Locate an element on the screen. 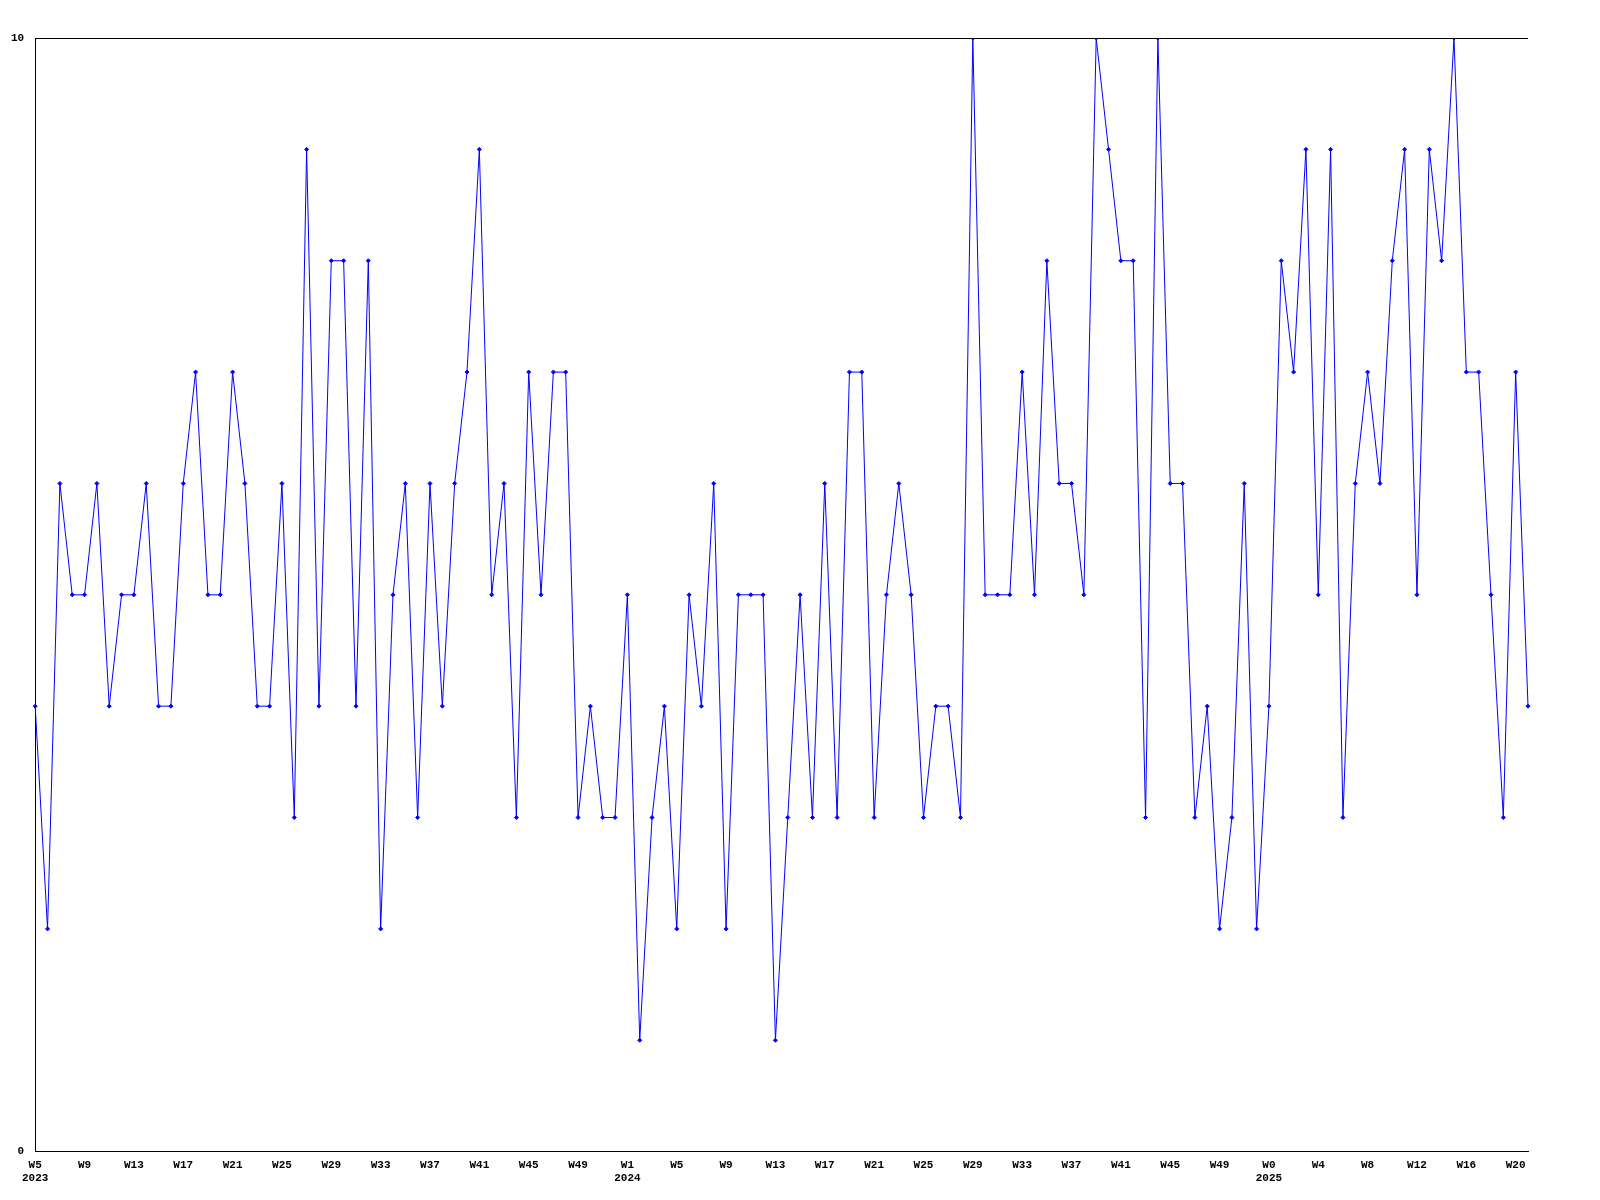 The width and height of the screenshot is (1600, 1200). x-tick-label: W0 2025 is located at coordinates (1269, 1171).